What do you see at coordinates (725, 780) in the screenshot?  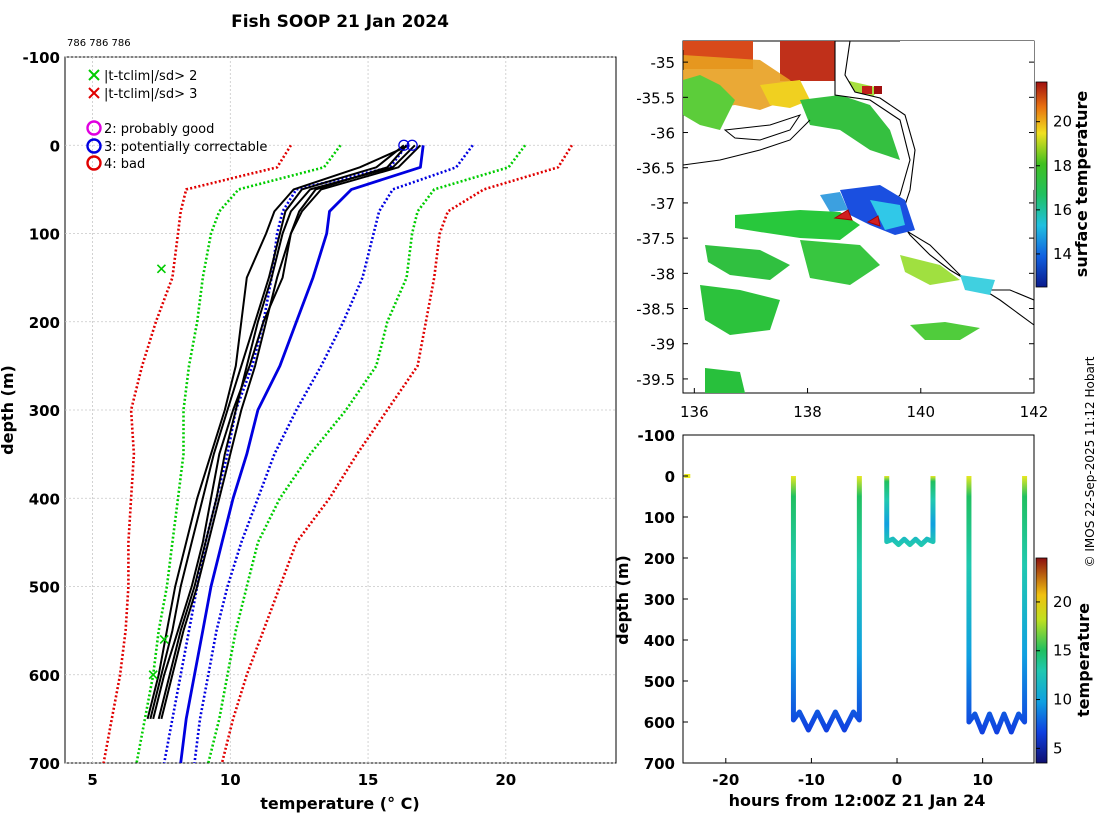 I see `x-tick-label: -20` at bounding box center [725, 780].